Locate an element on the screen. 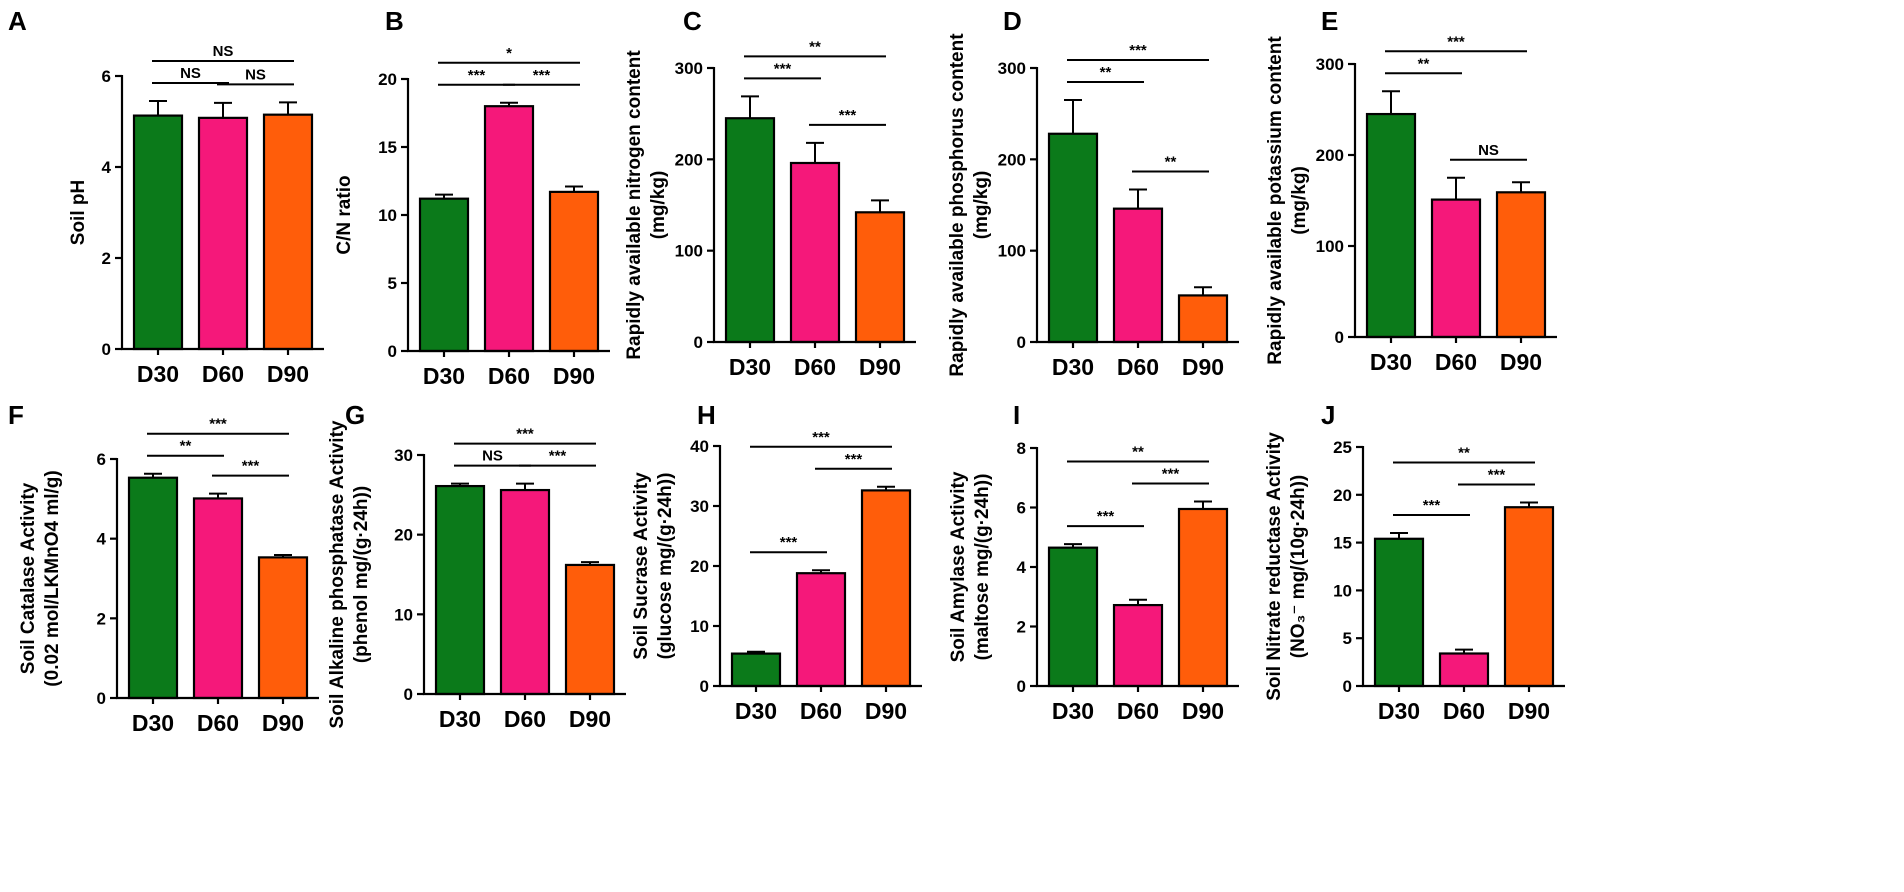 The height and width of the screenshot is (892, 1904). error-bar-c-d90 is located at coordinates (880, 206).